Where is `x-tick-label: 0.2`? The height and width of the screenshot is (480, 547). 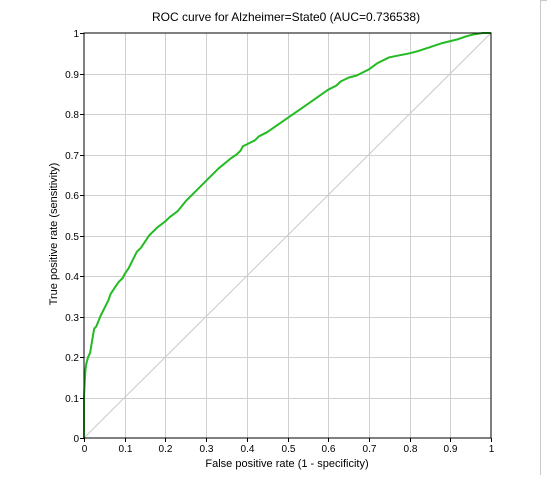 x-tick-label: 0.2 is located at coordinates (166, 449).